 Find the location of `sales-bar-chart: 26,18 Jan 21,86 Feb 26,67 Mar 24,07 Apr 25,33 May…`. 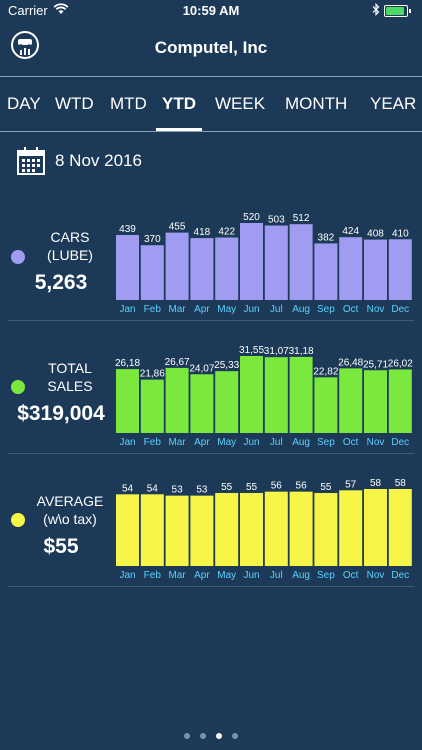

sales-bar-chart: 26,18 Jan 21,86 Feb 26,67 Mar 24,07 Apr 25,33 May… is located at coordinates (264, 396).